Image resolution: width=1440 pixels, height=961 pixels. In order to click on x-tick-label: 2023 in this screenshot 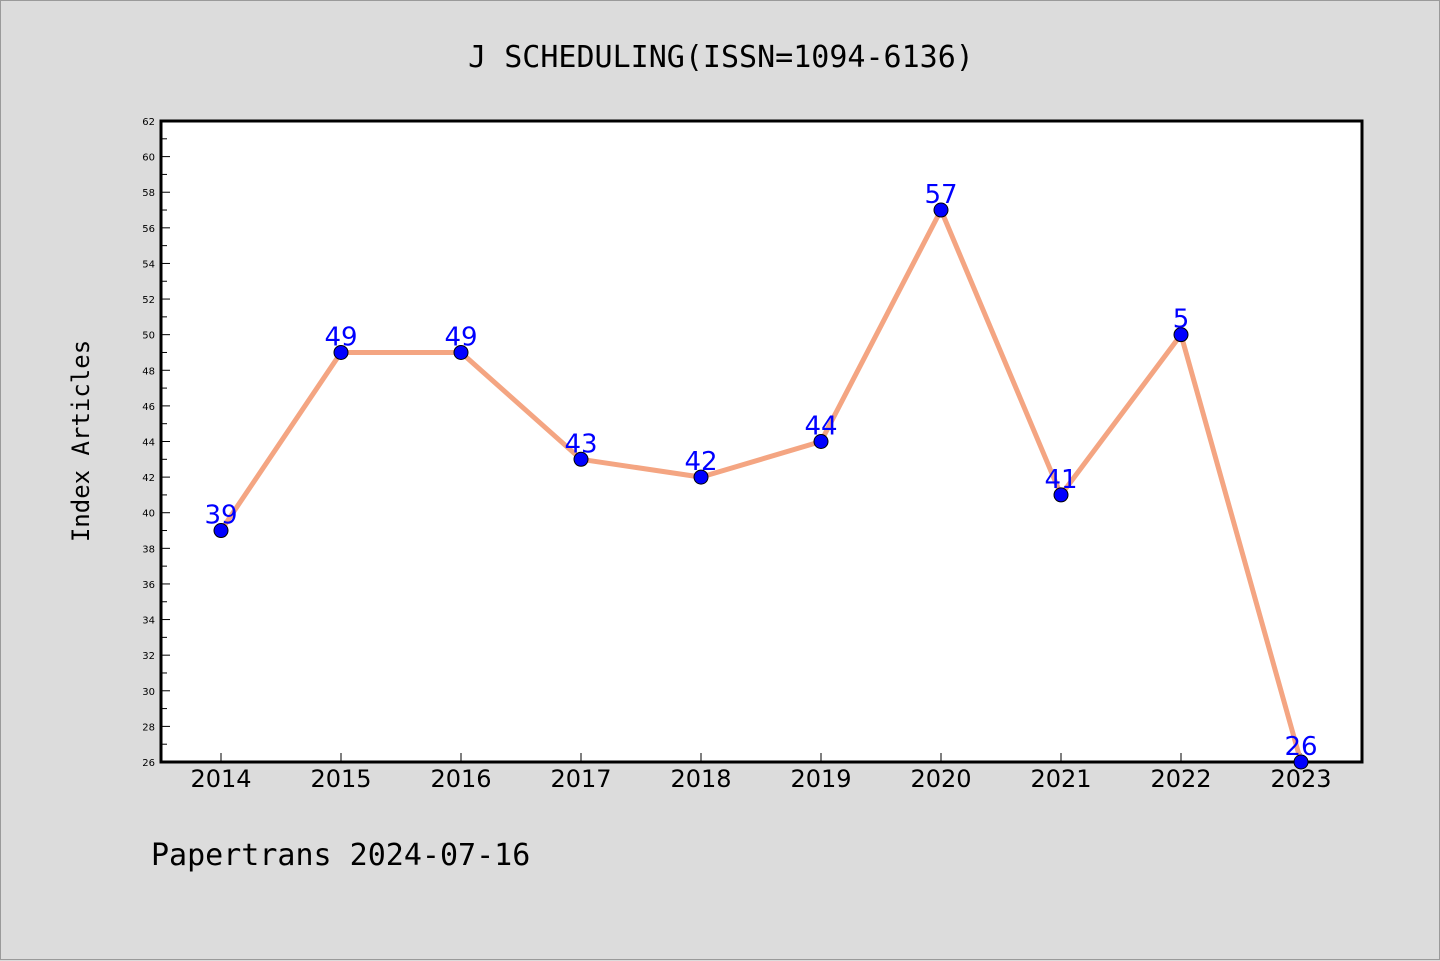, I will do `click(1300, 779)`.